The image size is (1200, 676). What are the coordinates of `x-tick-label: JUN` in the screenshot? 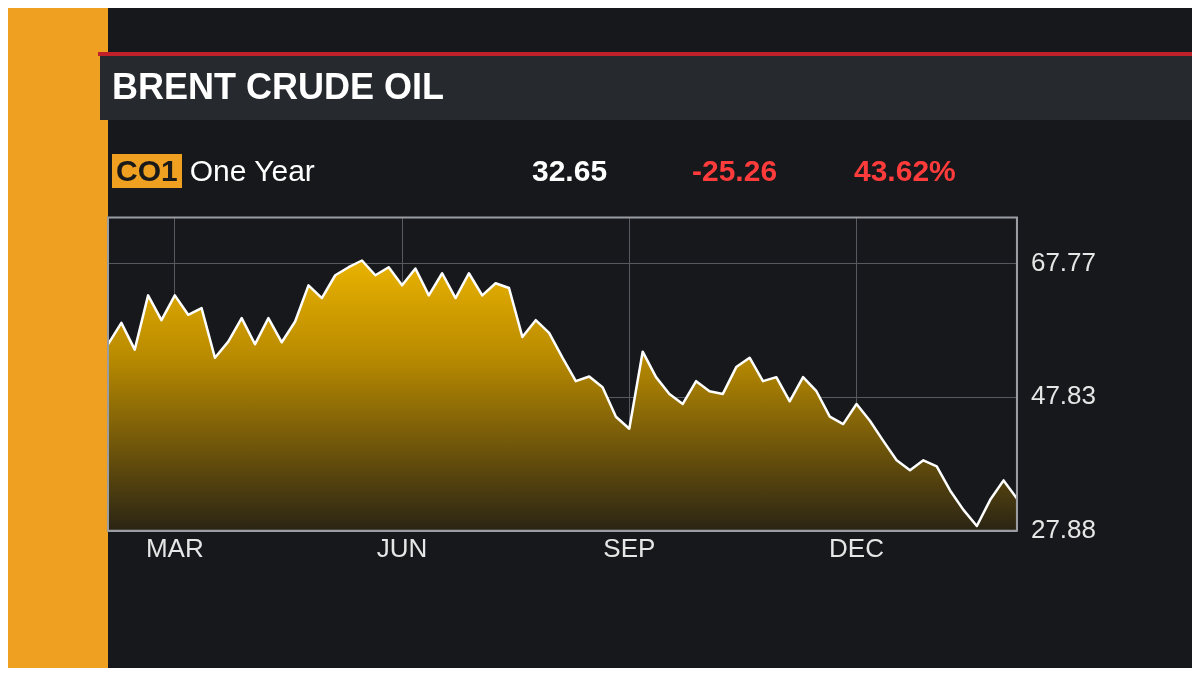 It's located at (402, 547).